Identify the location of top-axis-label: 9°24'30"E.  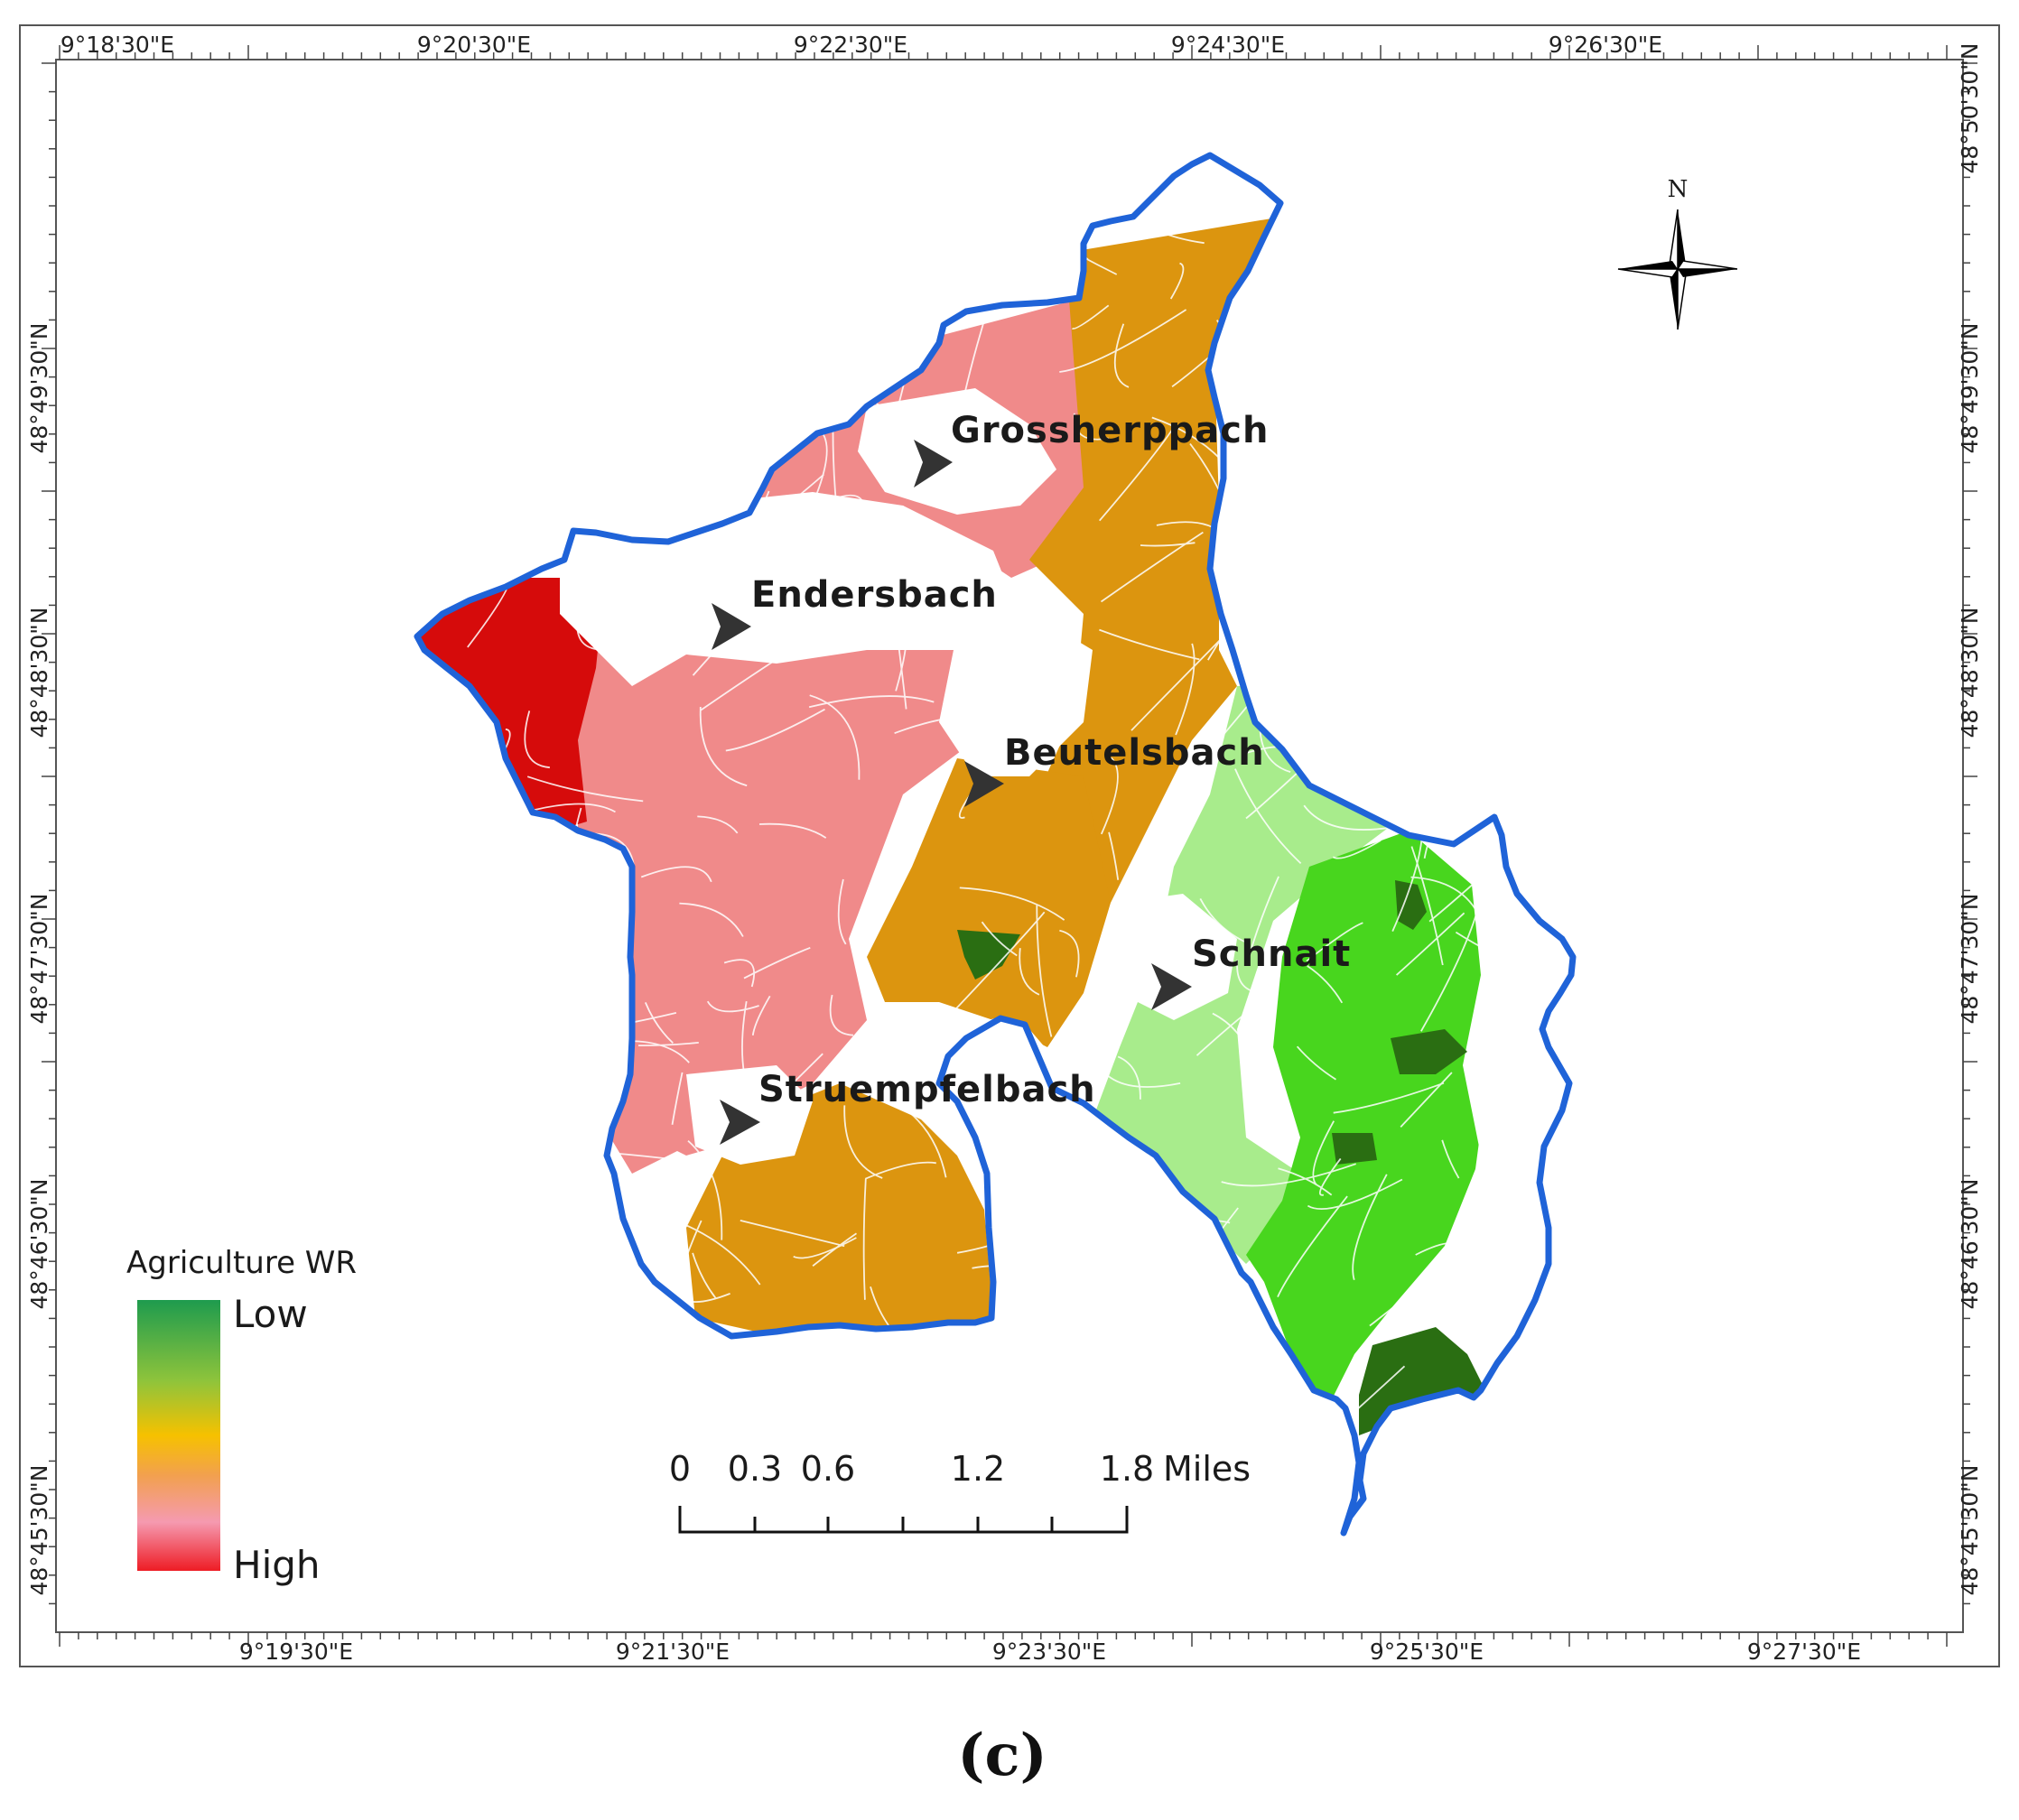
(1228, 45).